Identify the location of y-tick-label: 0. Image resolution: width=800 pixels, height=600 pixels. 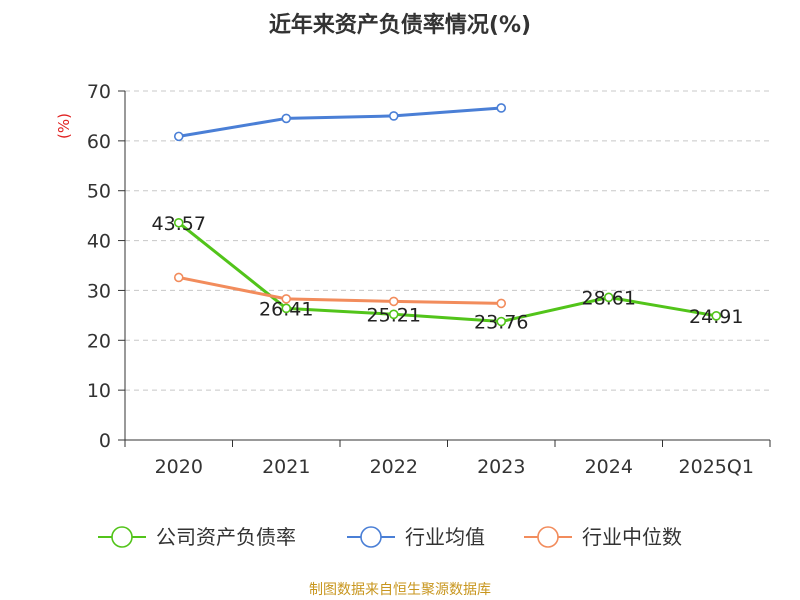
(105, 441).